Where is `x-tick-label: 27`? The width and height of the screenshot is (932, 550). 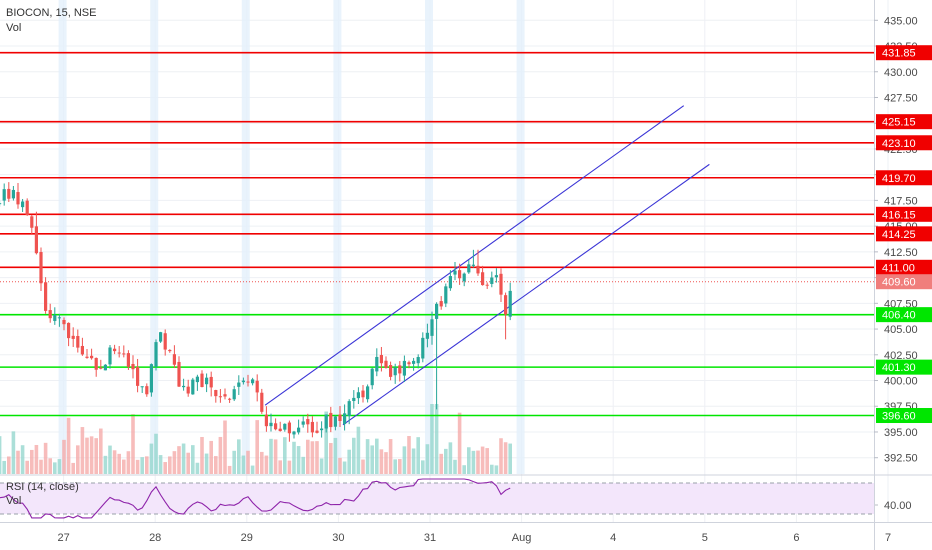
x-tick-label: 27 is located at coordinates (63, 538).